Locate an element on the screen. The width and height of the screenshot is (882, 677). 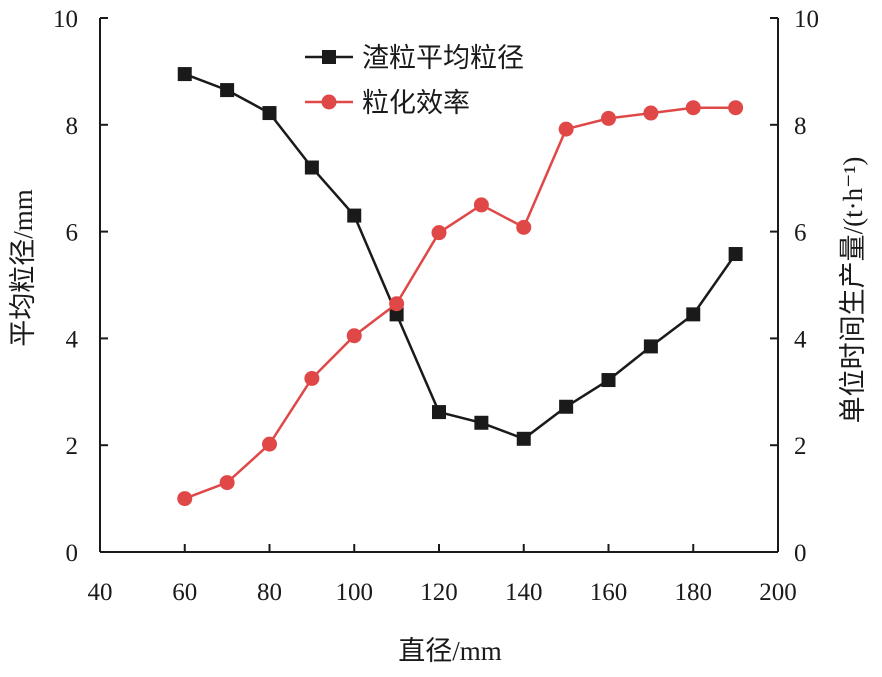
x-tick-label: 180 is located at coordinates (694, 592).